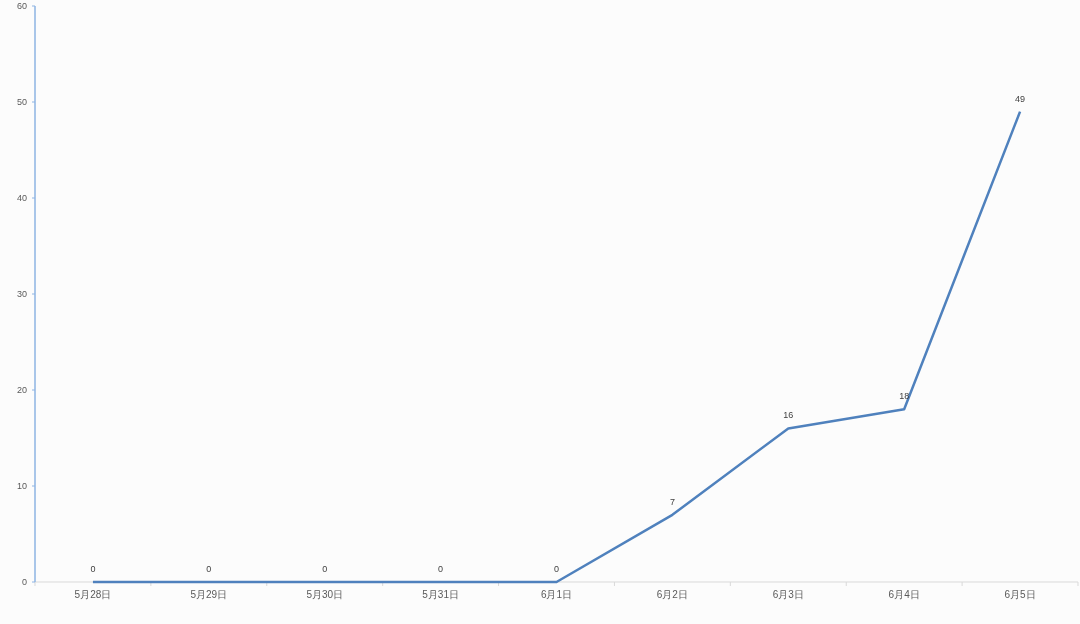  What do you see at coordinates (209, 594) in the screenshot?
I see `x-tick-label: 5月29日` at bounding box center [209, 594].